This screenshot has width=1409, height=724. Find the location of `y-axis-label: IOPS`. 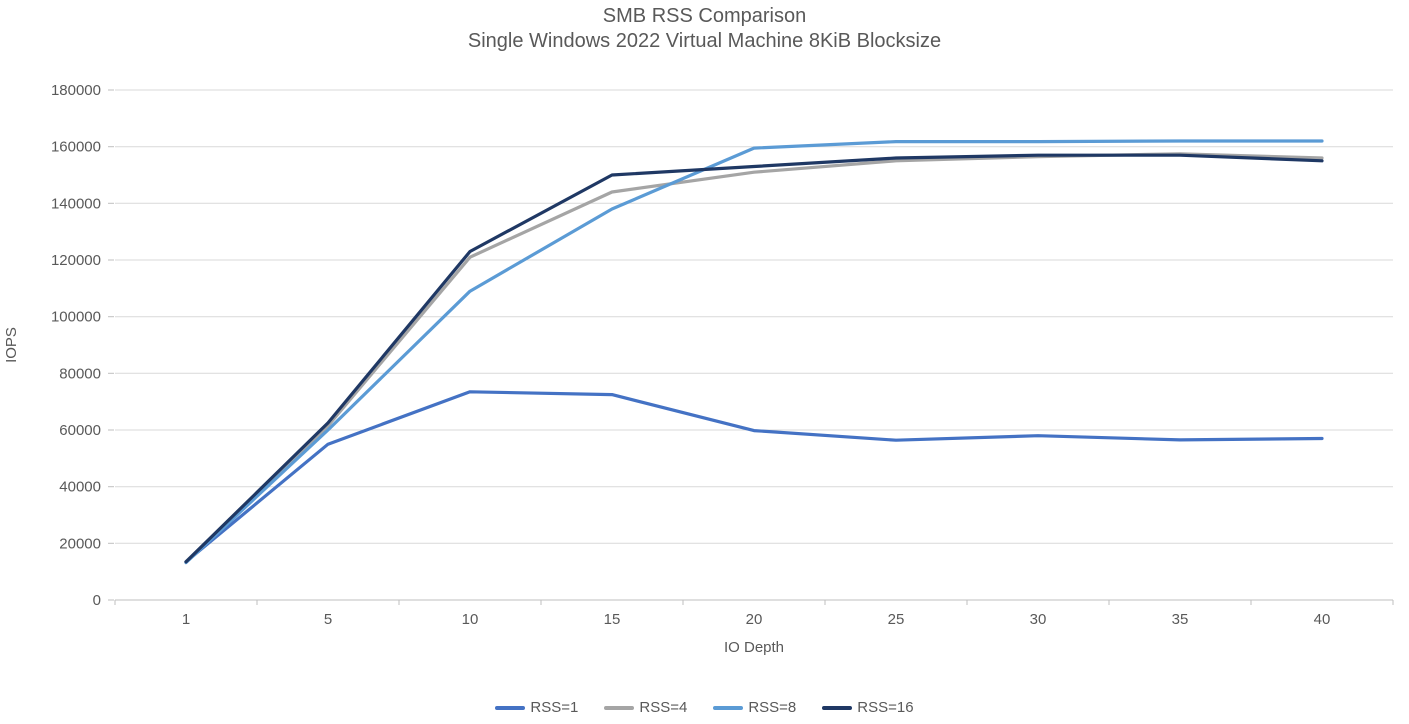

y-axis-label: IOPS is located at coordinates (11, 345).